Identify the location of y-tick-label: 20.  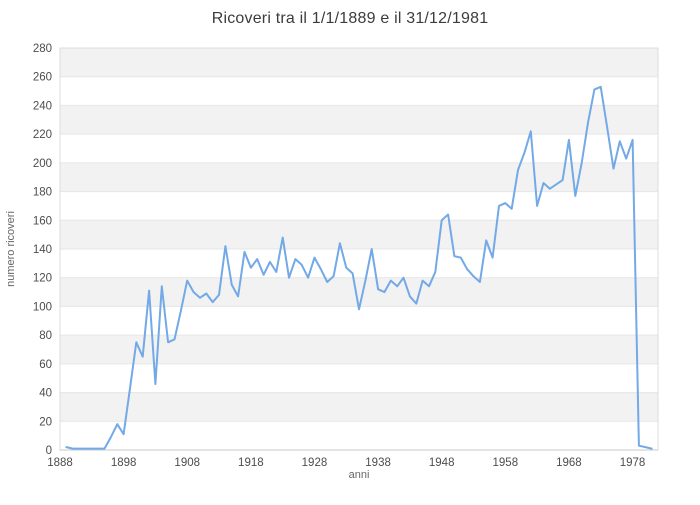
(45, 422).